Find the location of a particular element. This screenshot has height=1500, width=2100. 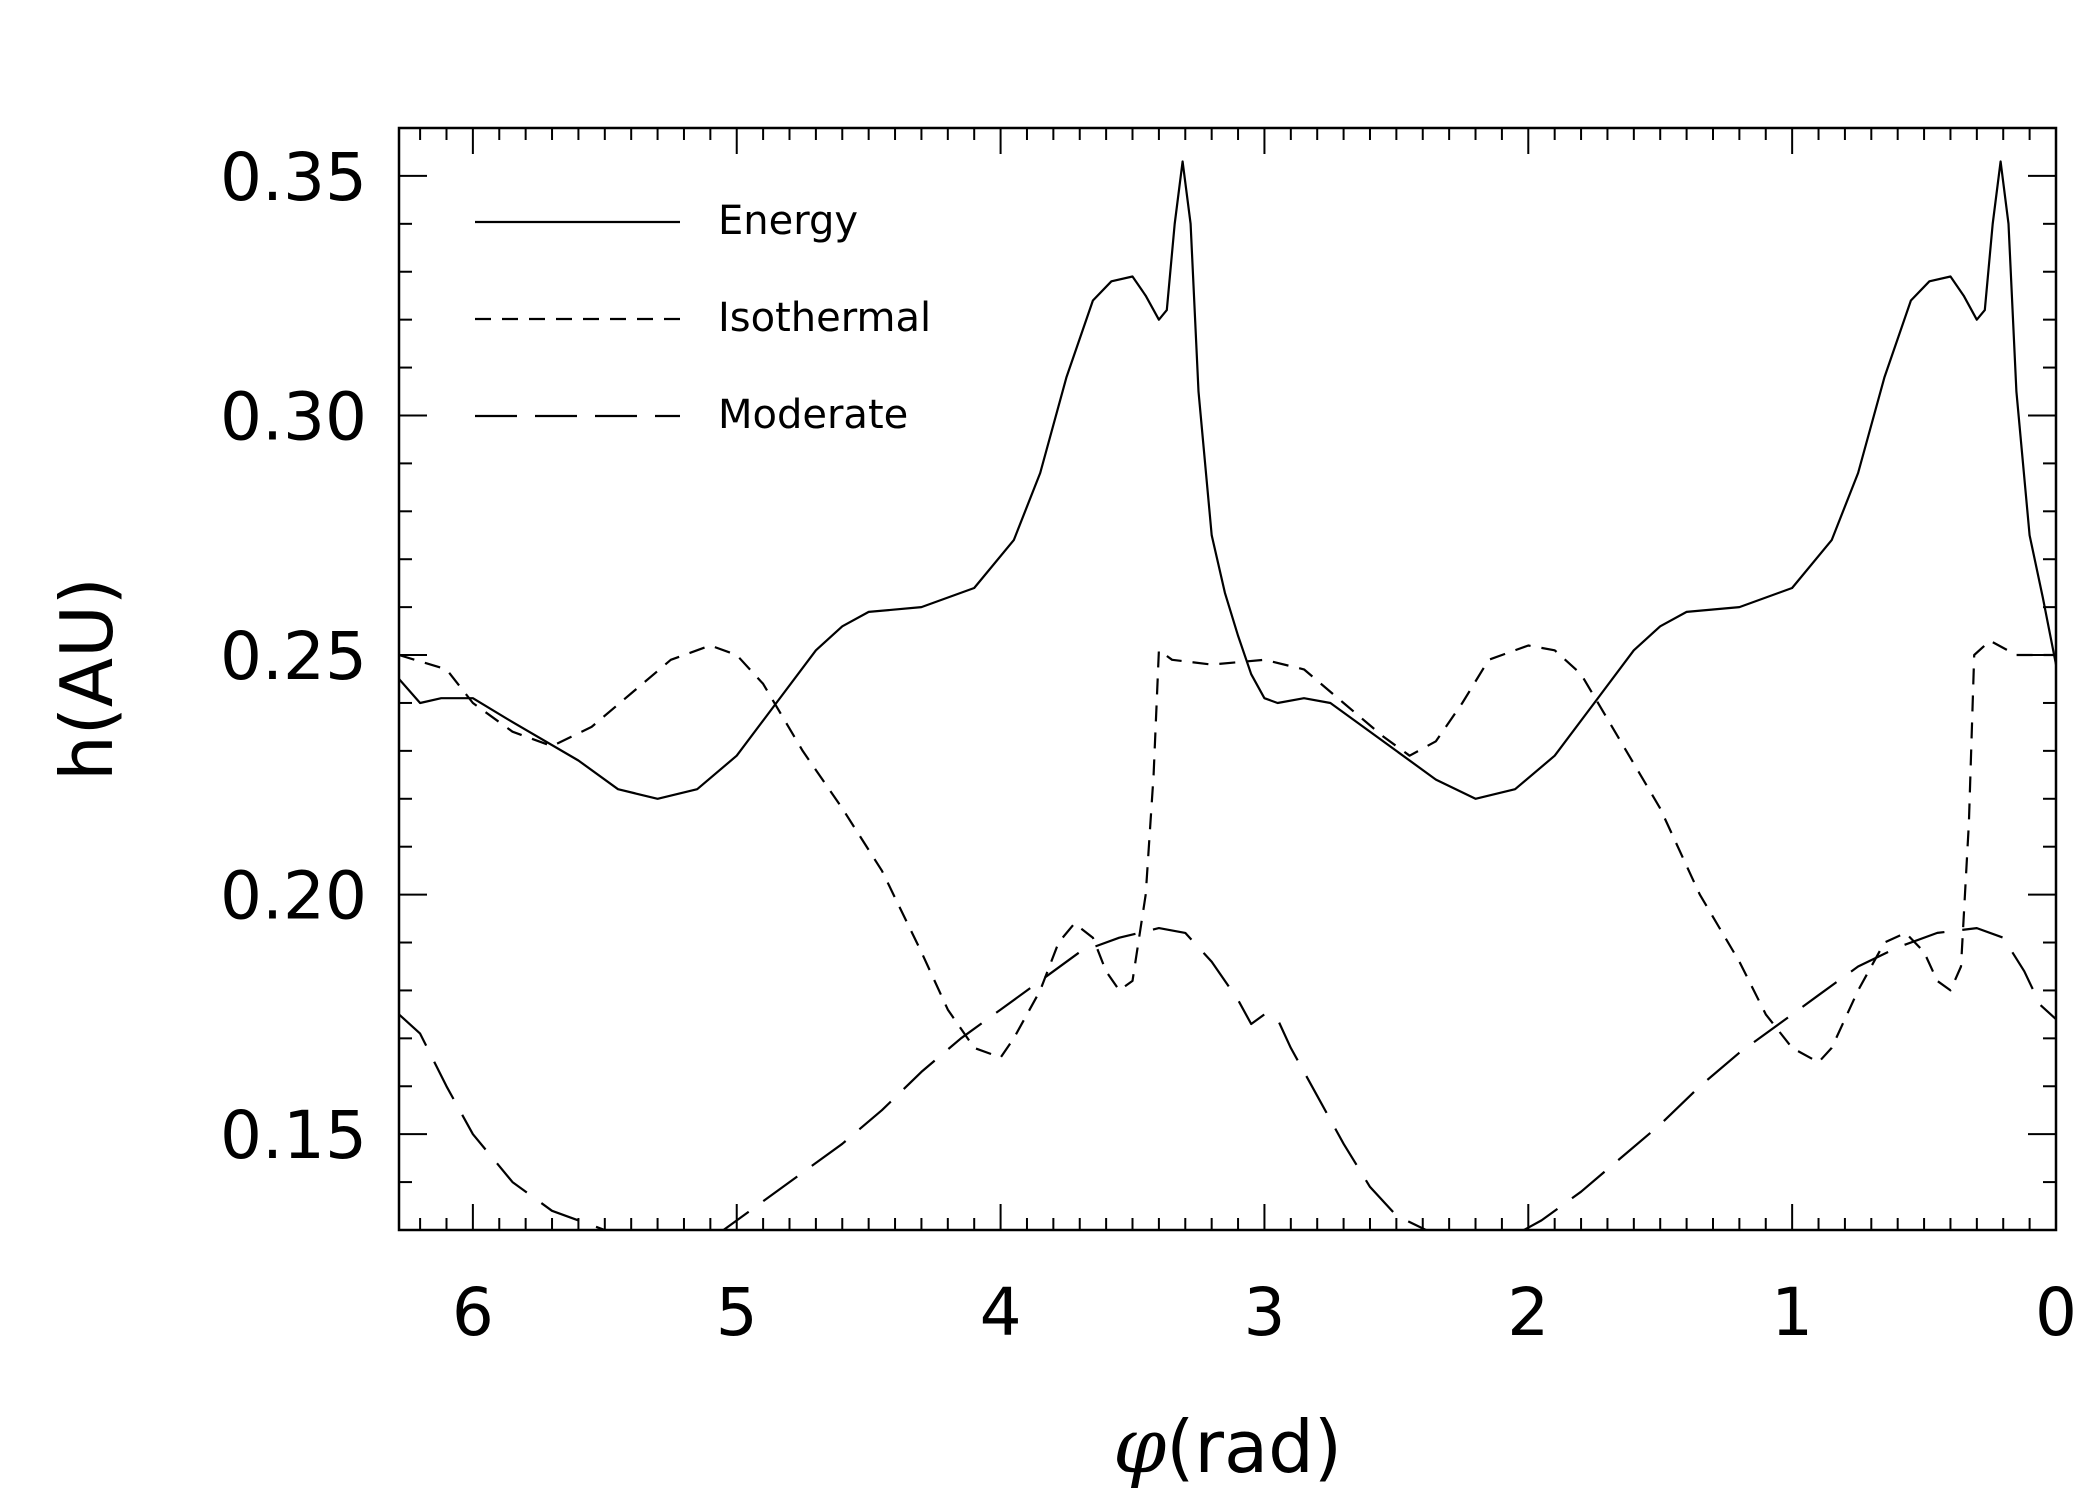

legend: Energy Isothermal Moderate is located at coordinates (703, 318).